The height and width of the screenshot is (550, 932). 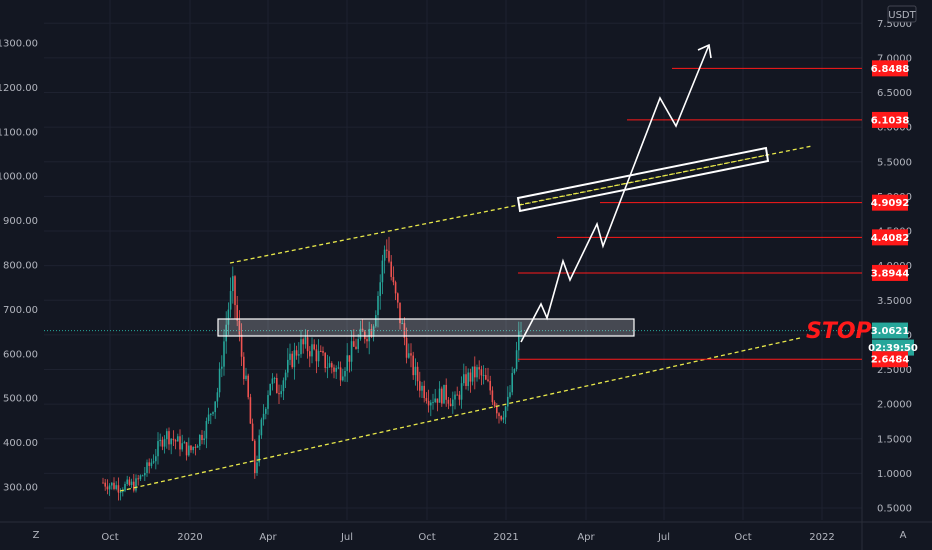 I want to click on x-axis-tick: 2022, so click(x=821, y=537).